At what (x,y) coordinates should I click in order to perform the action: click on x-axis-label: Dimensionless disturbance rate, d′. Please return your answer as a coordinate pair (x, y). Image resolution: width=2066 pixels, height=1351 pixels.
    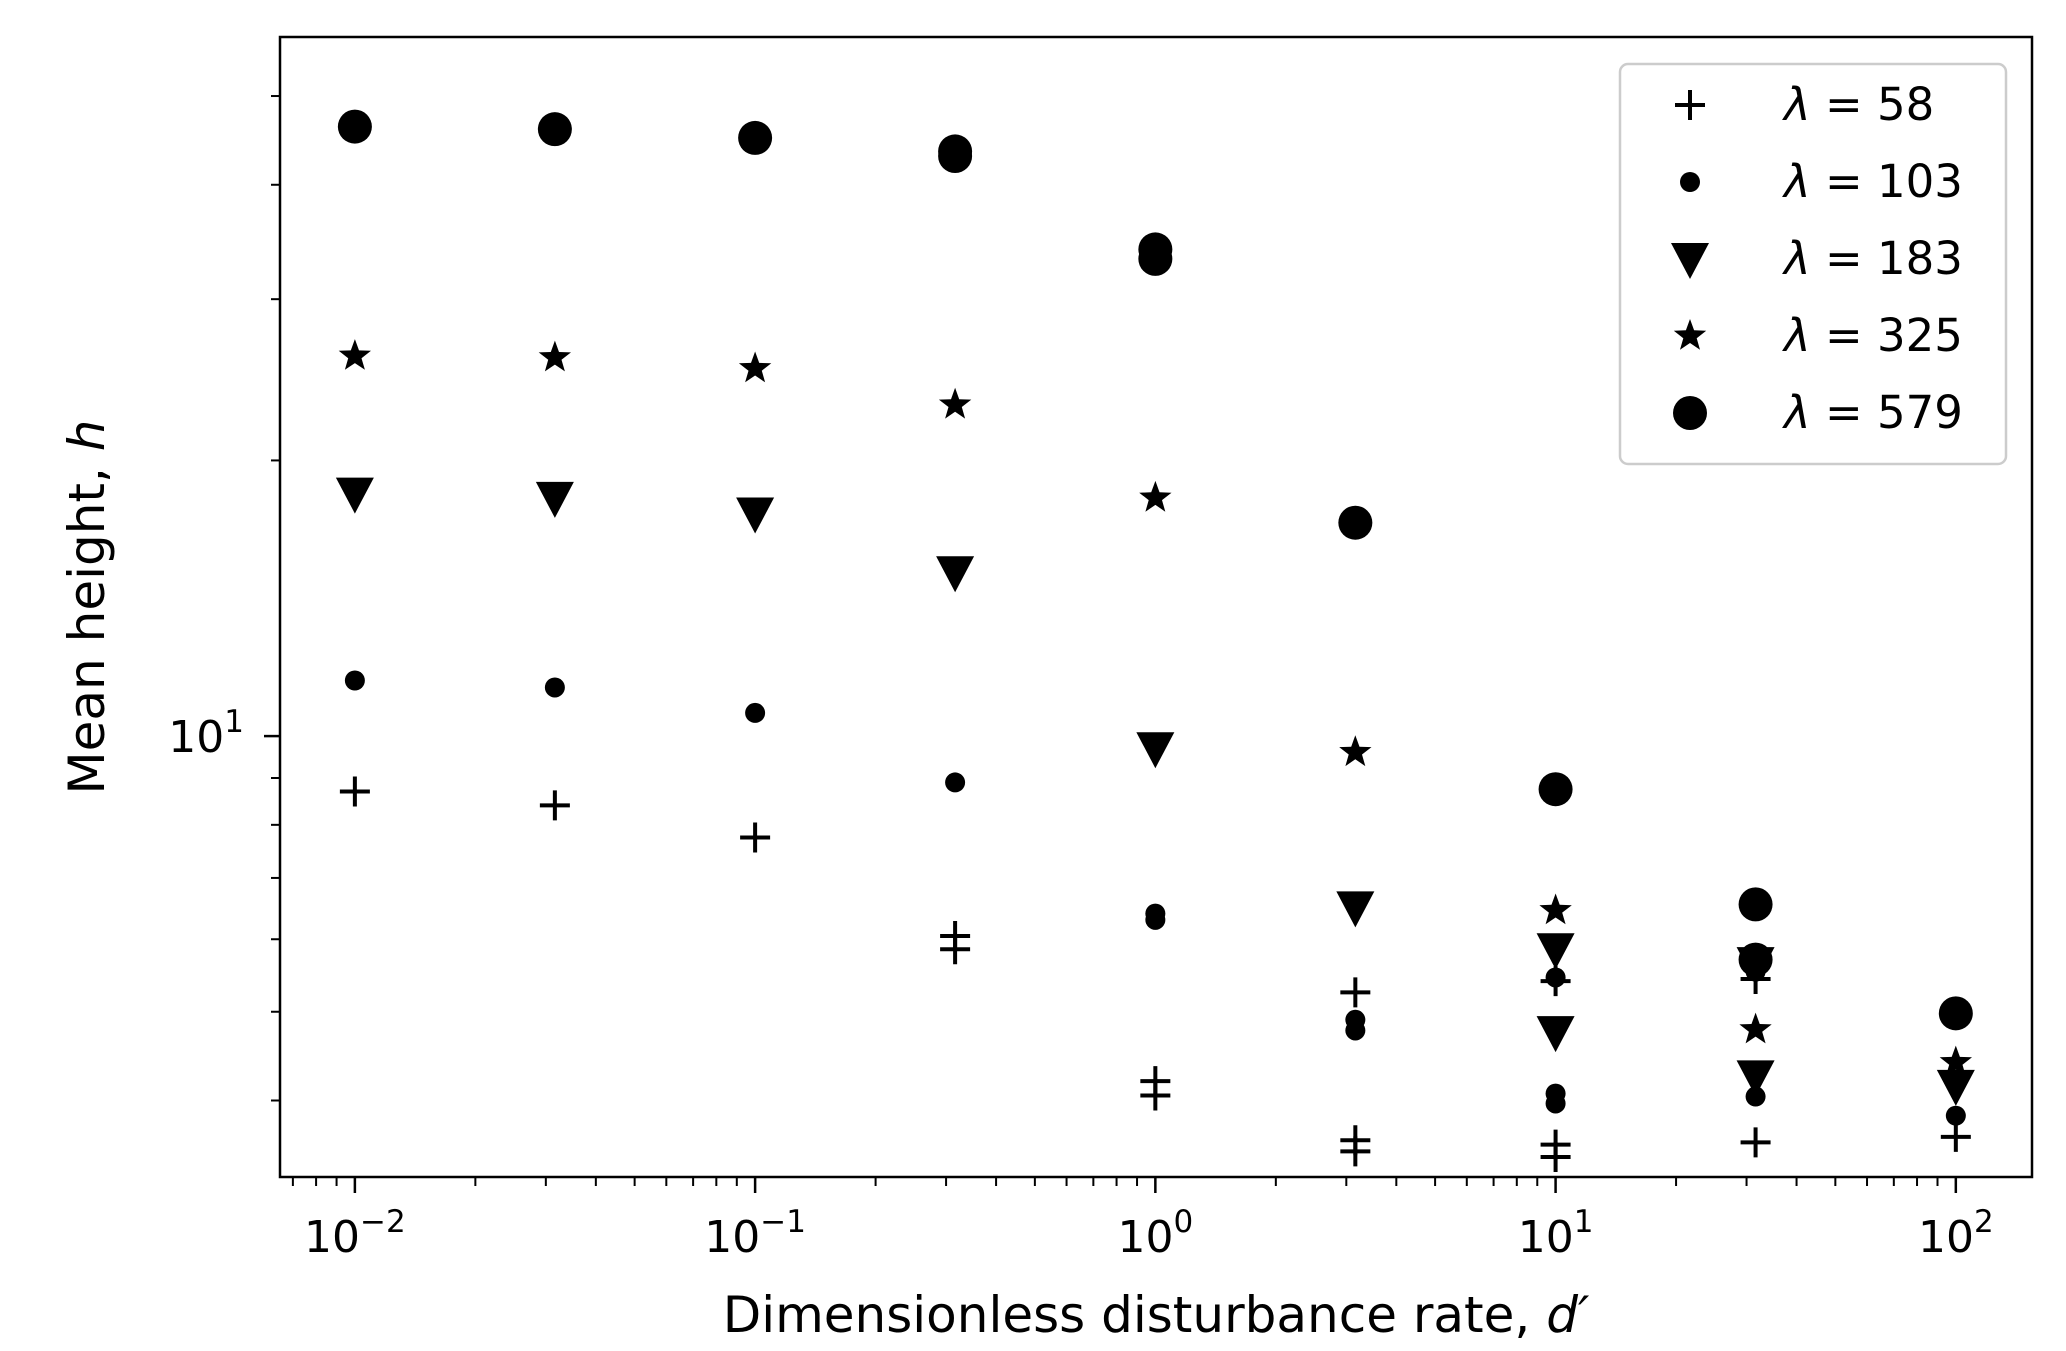
    Looking at the image, I should click on (1156, 1315).